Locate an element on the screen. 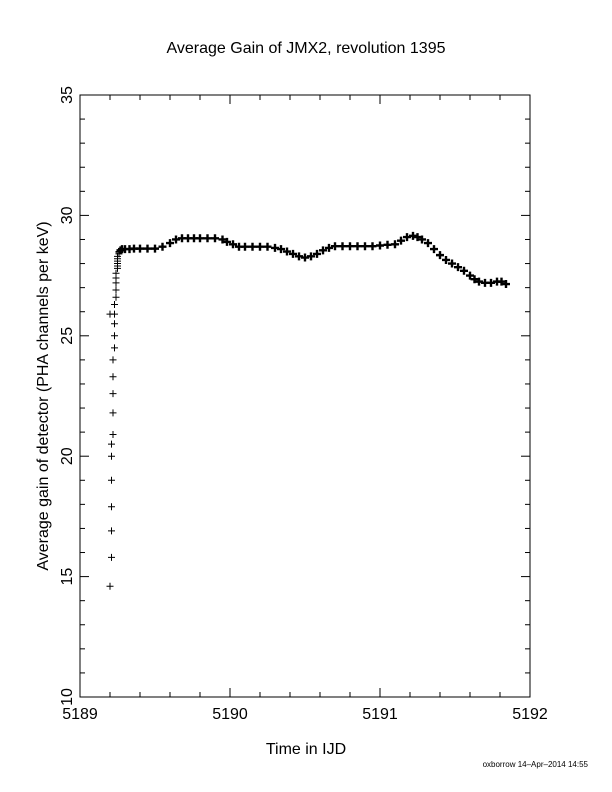 The height and width of the screenshot is (792, 612). y-tick-label: 10 is located at coordinates (67, 697).